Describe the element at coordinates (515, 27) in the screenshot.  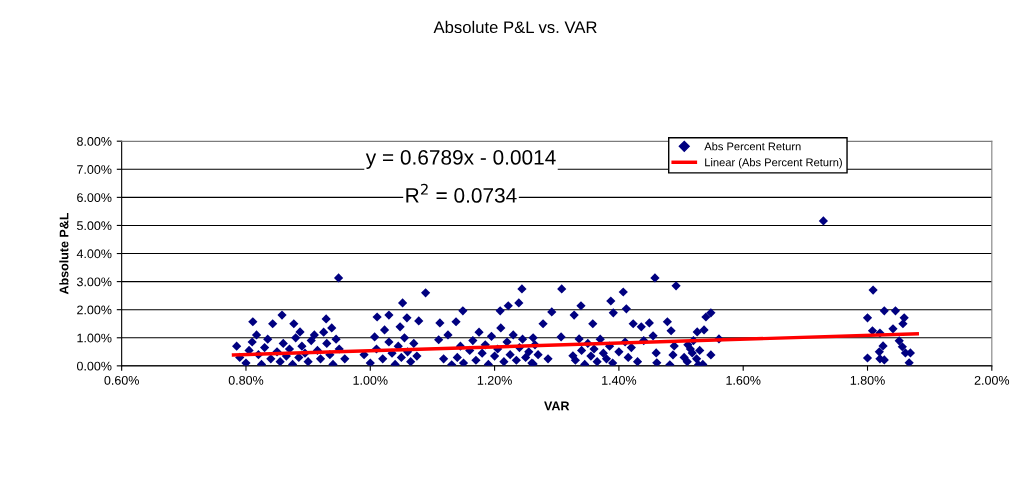
I see `chart-title: Absolute P&L vs. VAR` at that location.